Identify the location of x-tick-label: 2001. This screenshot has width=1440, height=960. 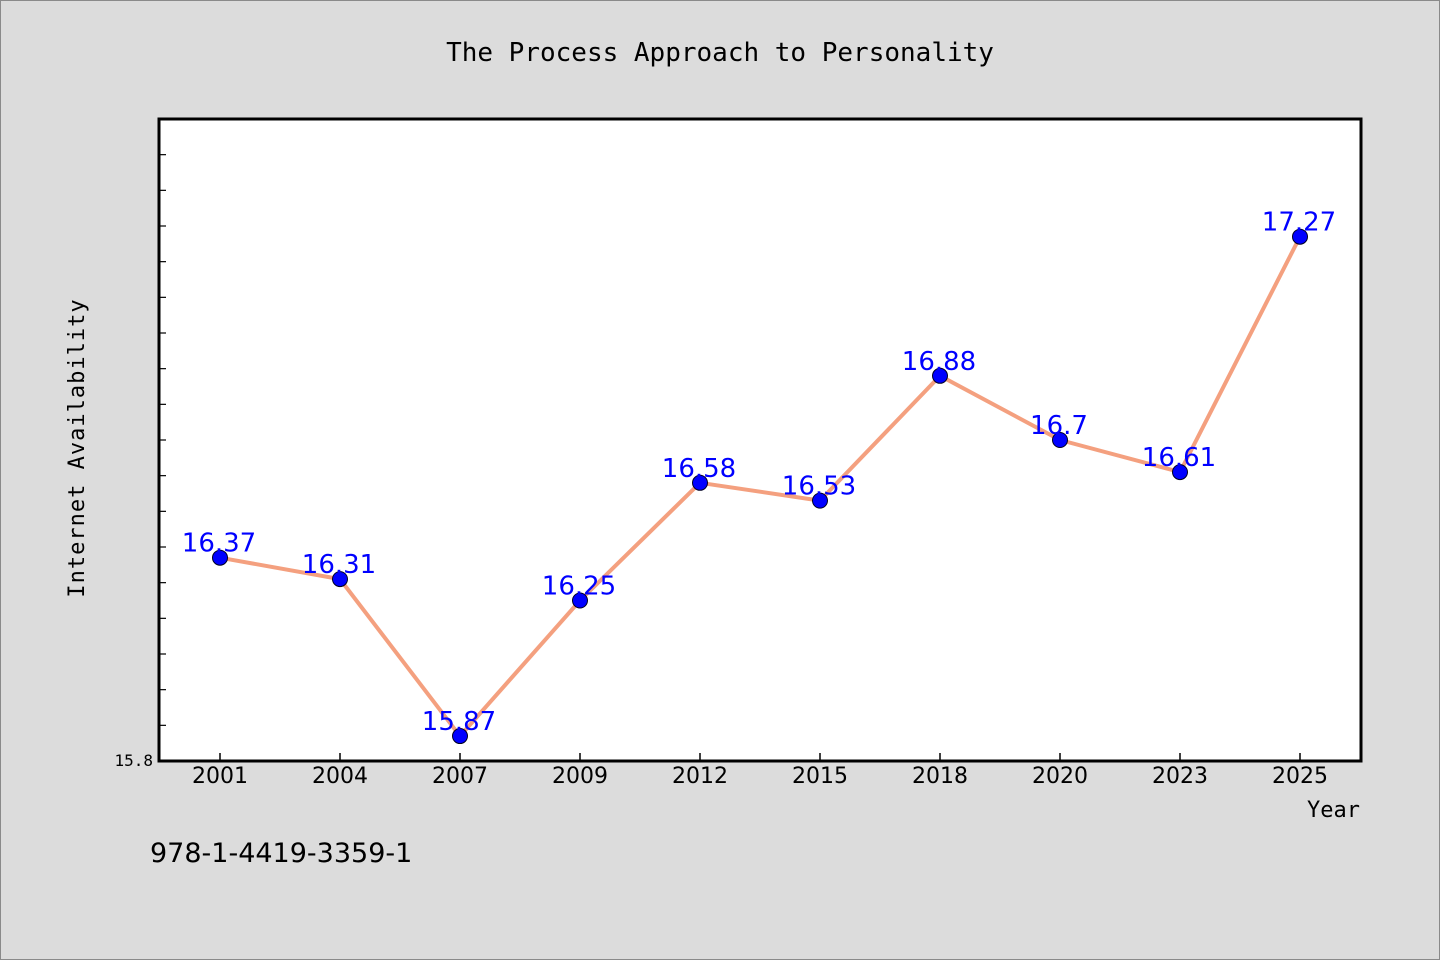
(220, 776).